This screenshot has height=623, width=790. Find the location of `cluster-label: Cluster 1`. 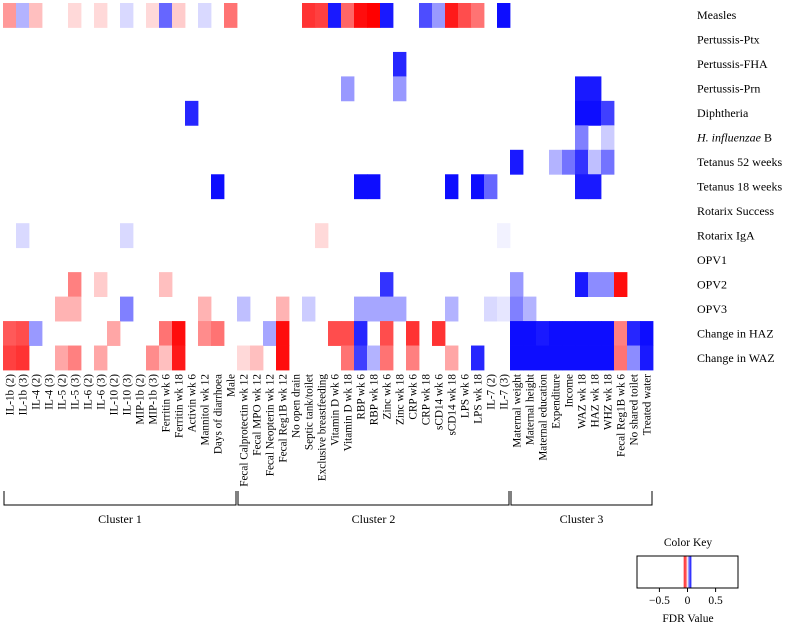

cluster-label: Cluster 1 is located at coordinates (120, 519).